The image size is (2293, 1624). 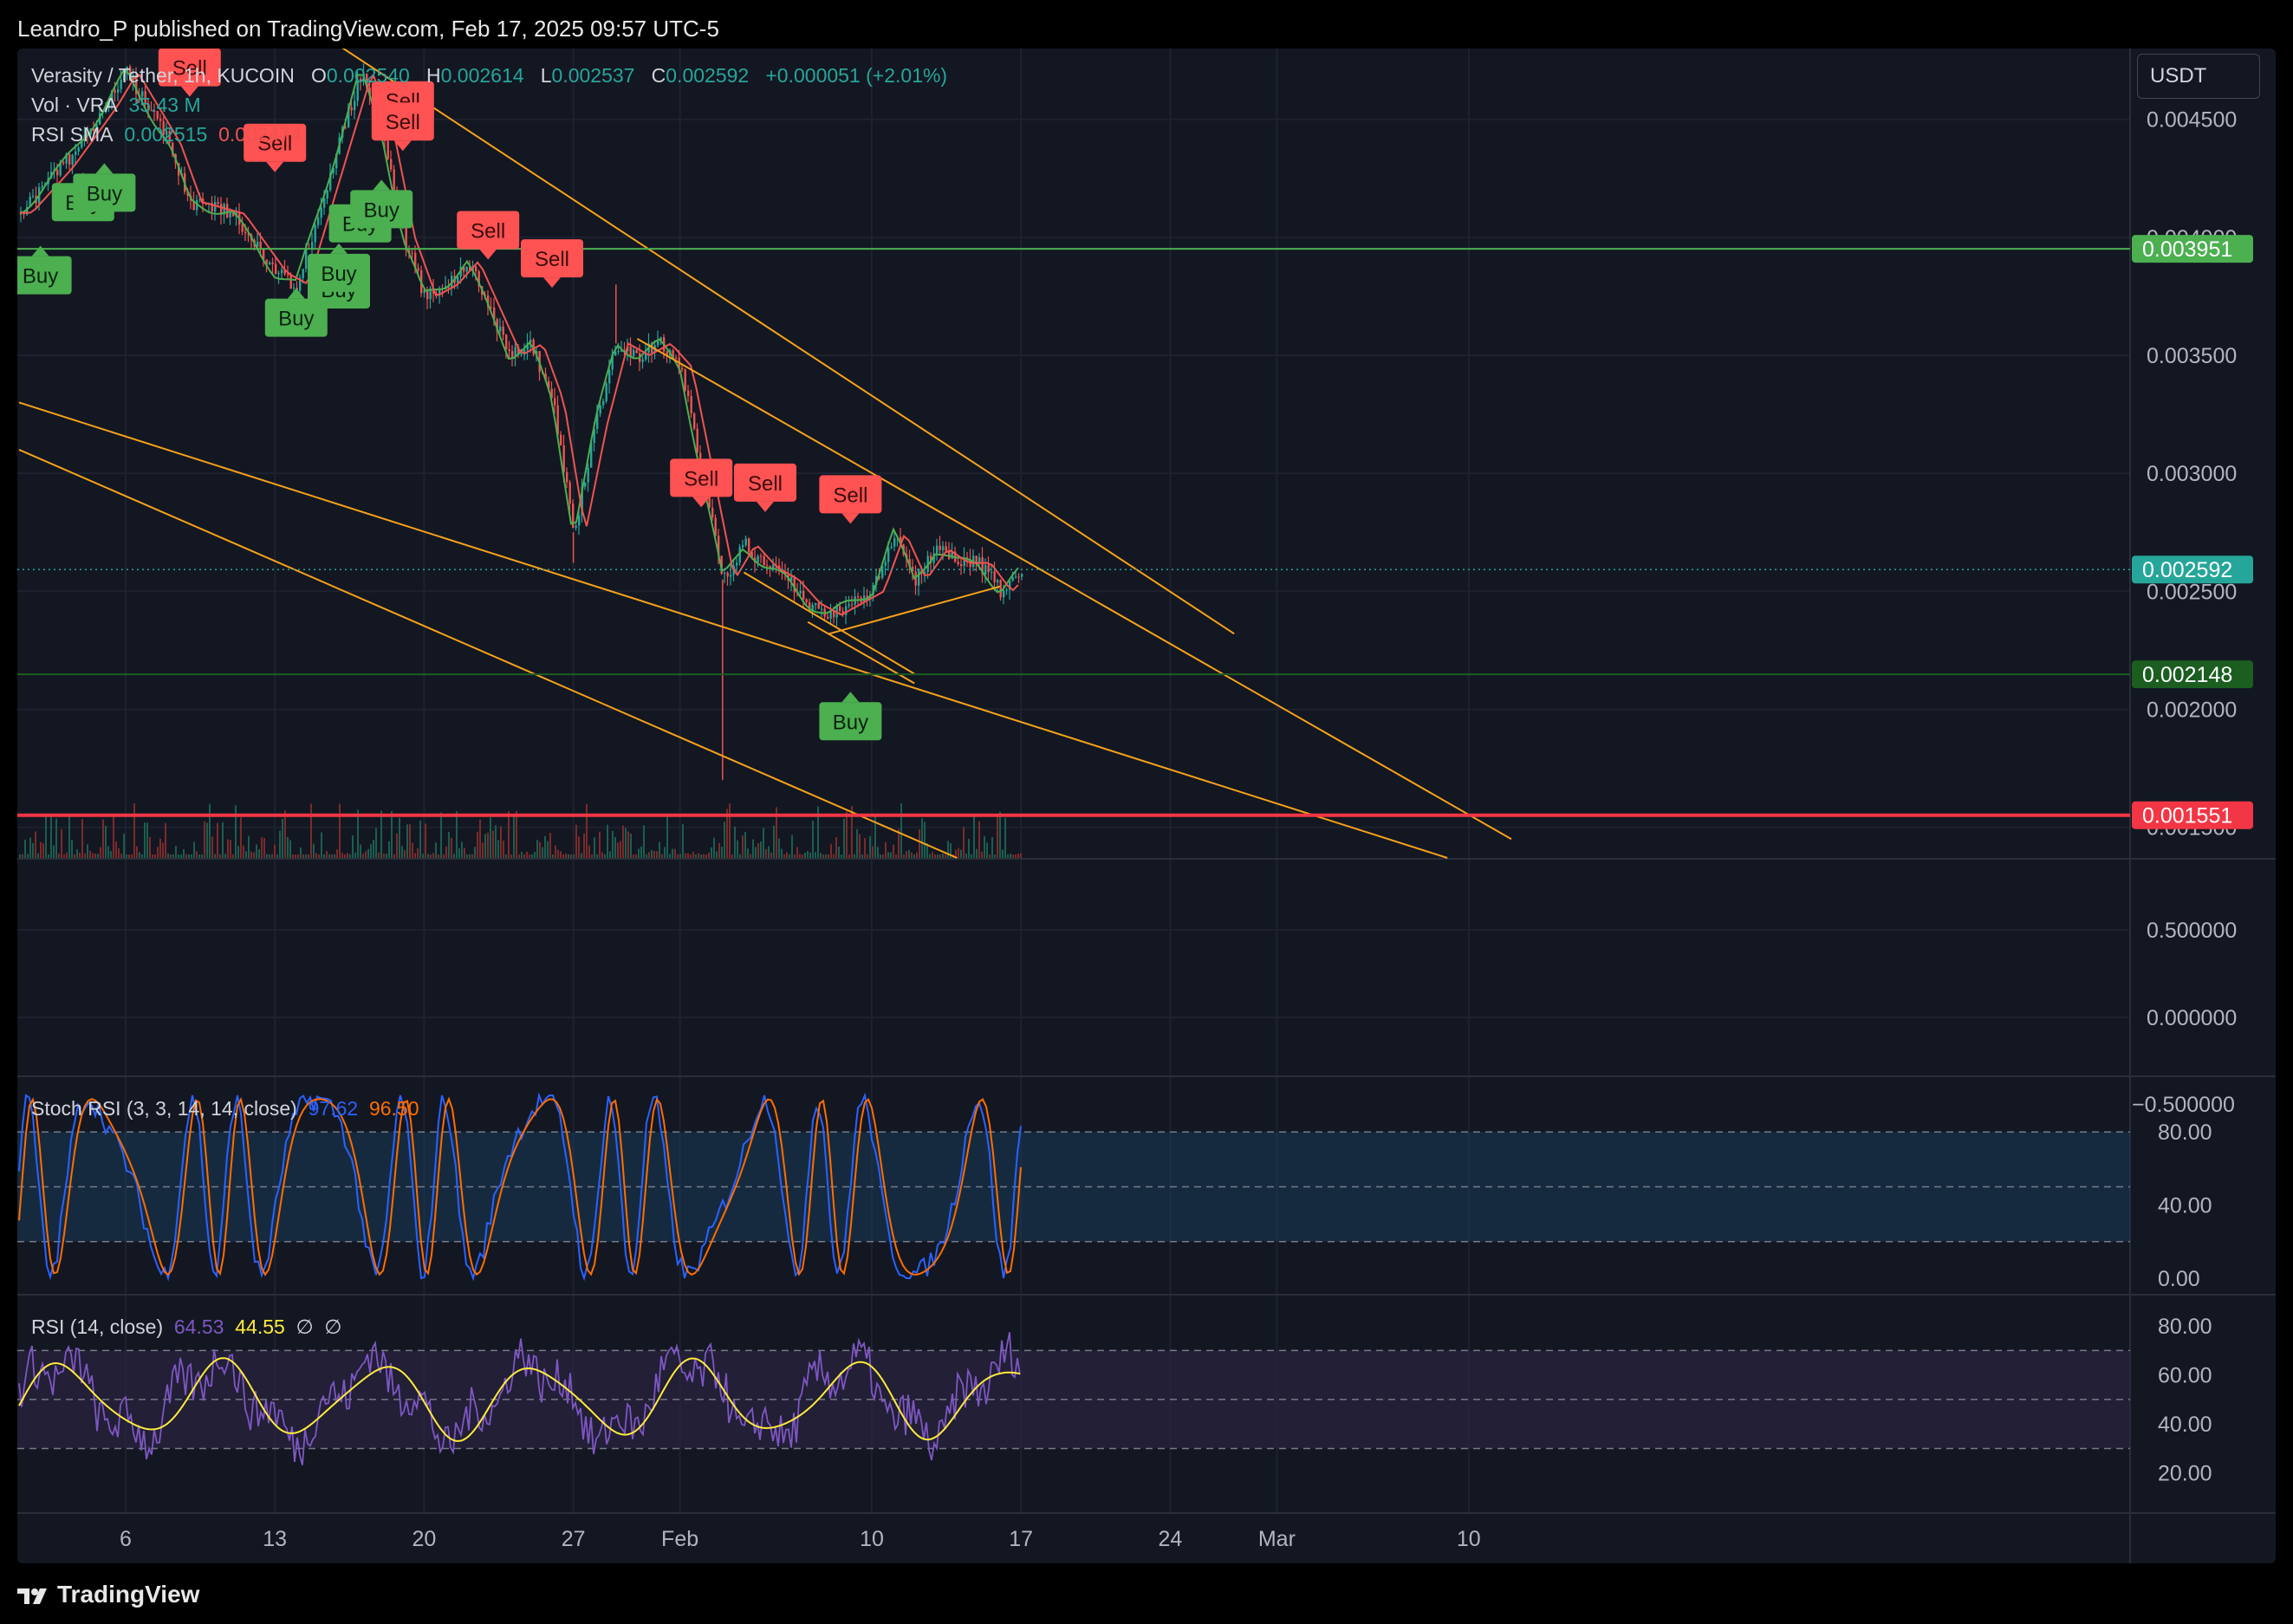 What do you see at coordinates (74, 105) in the screenshot?
I see `volume-label: Vol · VRA` at bounding box center [74, 105].